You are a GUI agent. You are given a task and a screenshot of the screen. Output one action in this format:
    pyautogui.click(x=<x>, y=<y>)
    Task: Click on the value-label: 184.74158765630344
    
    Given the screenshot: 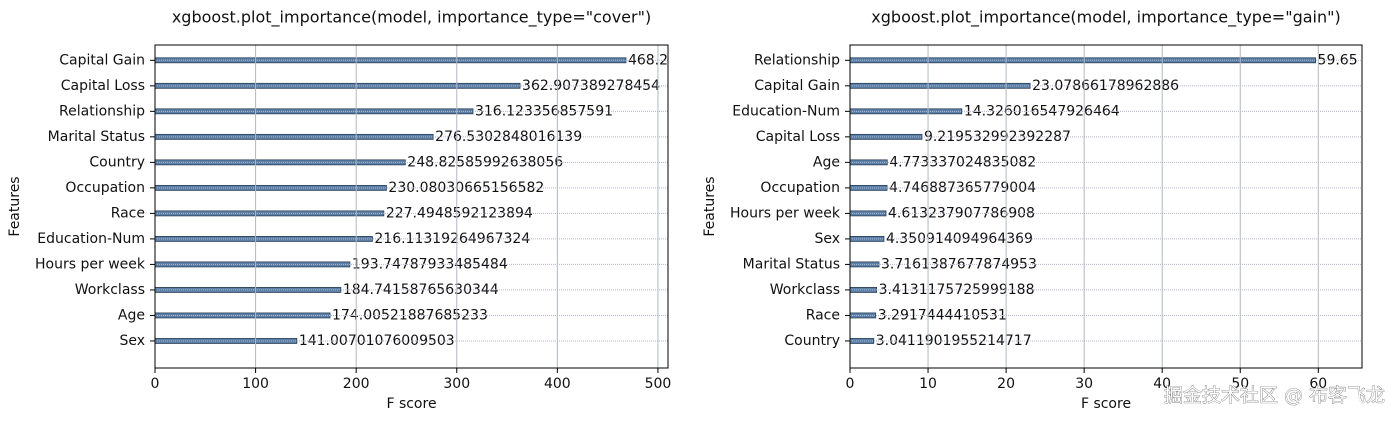 What is the action you would take?
    pyautogui.click(x=421, y=290)
    